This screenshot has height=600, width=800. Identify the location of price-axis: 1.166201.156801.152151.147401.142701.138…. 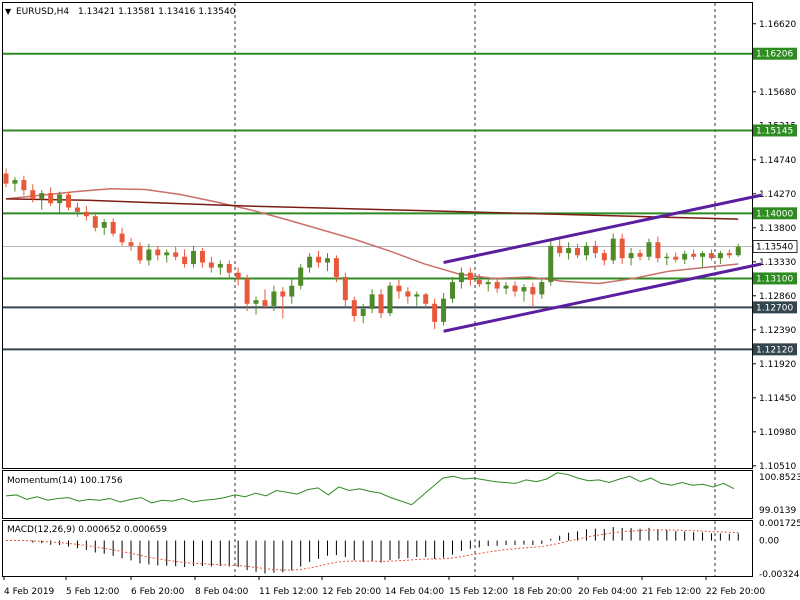
(774, 246).